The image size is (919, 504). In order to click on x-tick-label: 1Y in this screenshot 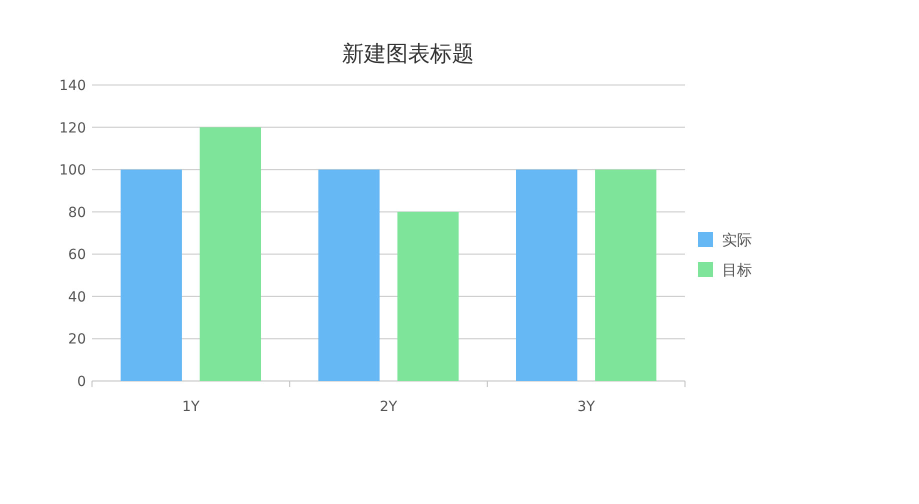, I will do `click(191, 407)`.